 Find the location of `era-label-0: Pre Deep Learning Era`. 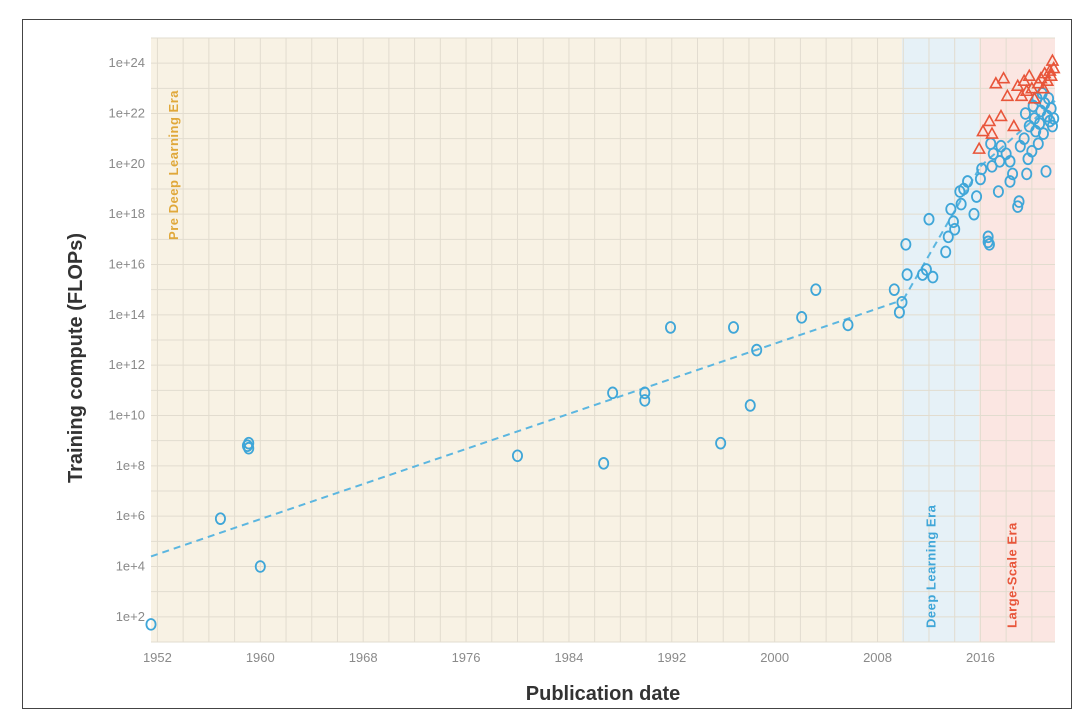

era-label-0: Pre Deep Learning Era is located at coordinates (173, 165).